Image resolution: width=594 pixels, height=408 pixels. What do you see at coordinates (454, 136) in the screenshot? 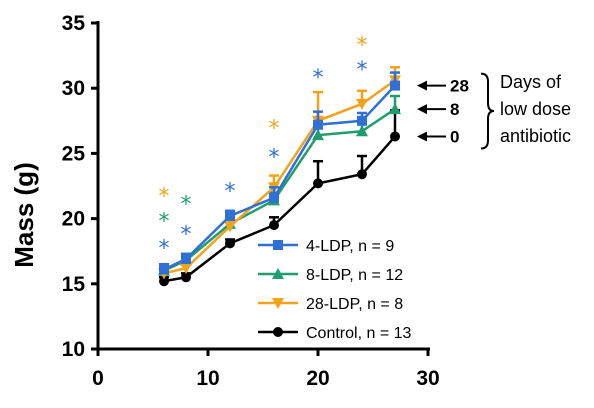
I see `day-label: 0` at bounding box center [454, 136].